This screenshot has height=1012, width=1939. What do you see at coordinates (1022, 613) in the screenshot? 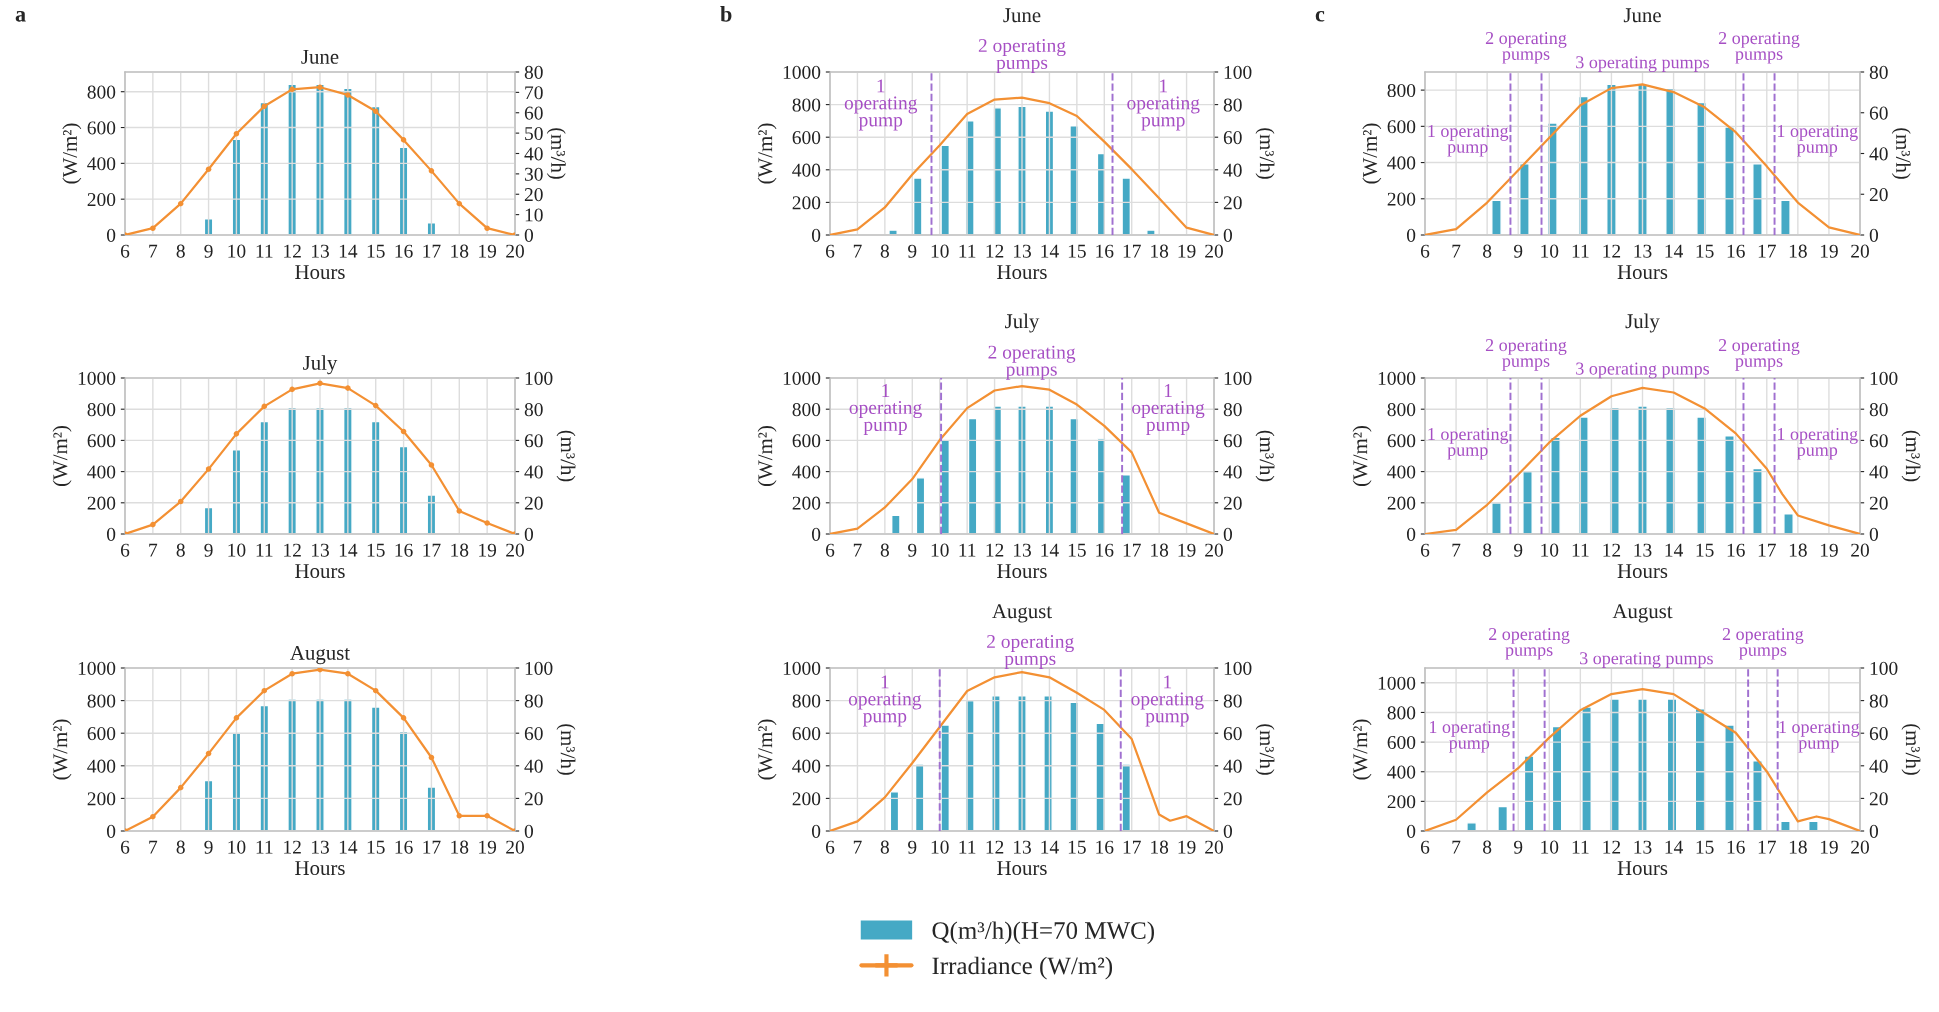
I see `chart-title: August` at bounding box center [1022, 613].